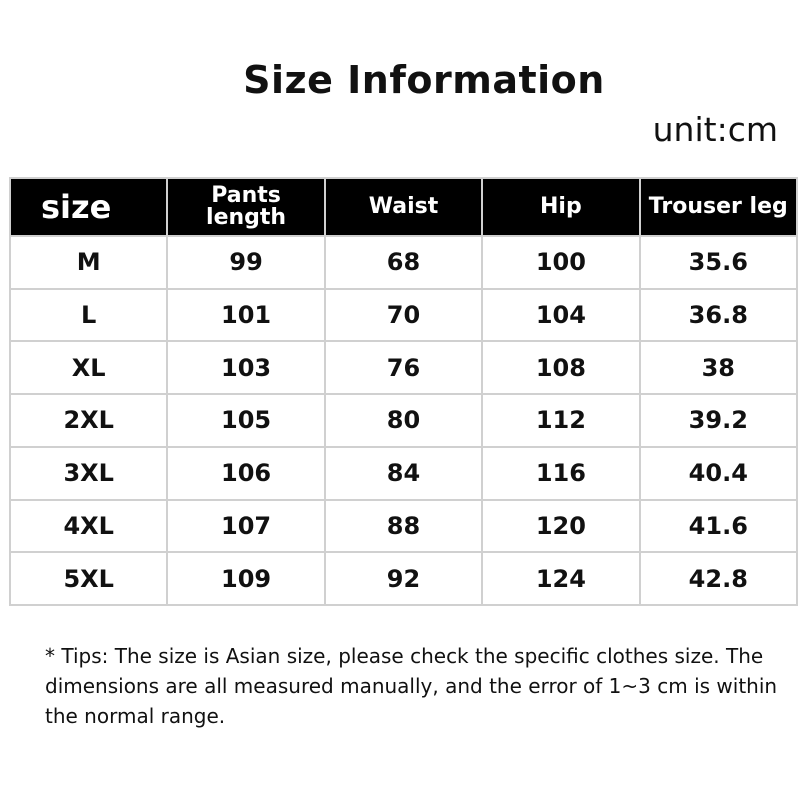 Image resolution: width=800 pixels, height=800 pixels. I want to click on cell-hip: 104, so click(561, 315).